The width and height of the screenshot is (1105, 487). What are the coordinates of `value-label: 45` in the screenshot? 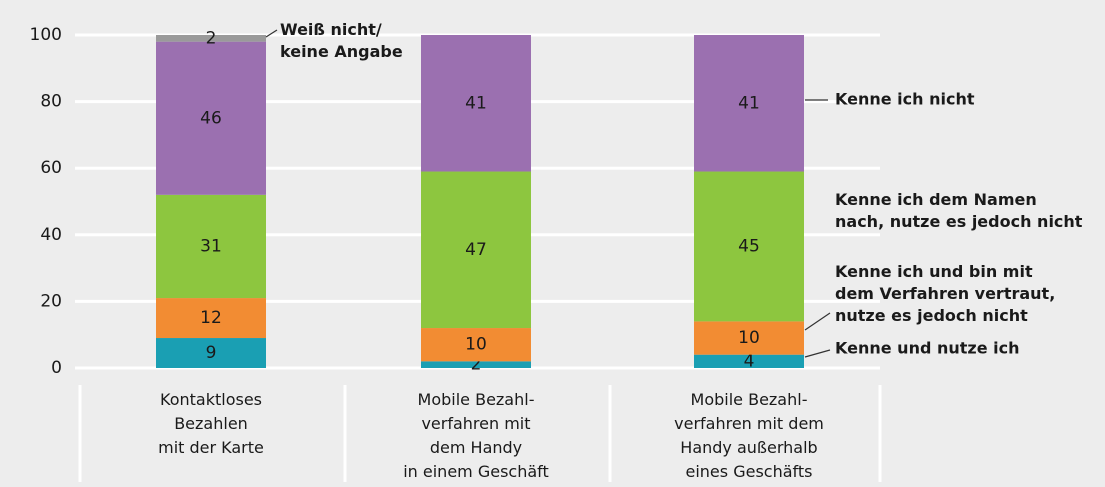 It's located at (749, 246).